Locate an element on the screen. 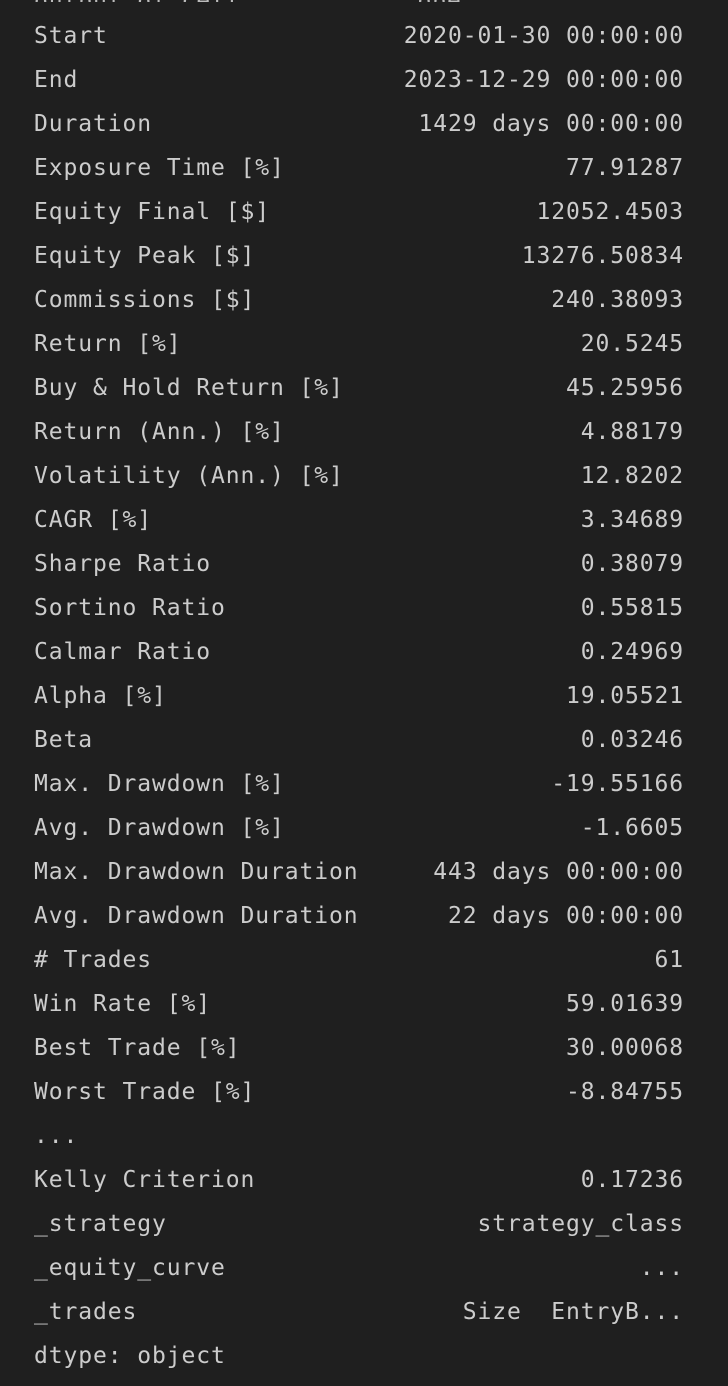 The image size is (728, 1386). stat-value: 12052.4503 is located at coordinates (610, 212).